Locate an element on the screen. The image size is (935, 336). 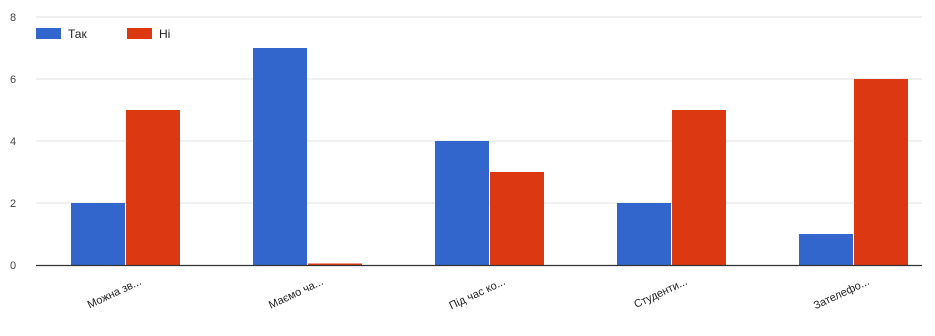
y-tick-label: 6 is located at coordinates (13, 80).